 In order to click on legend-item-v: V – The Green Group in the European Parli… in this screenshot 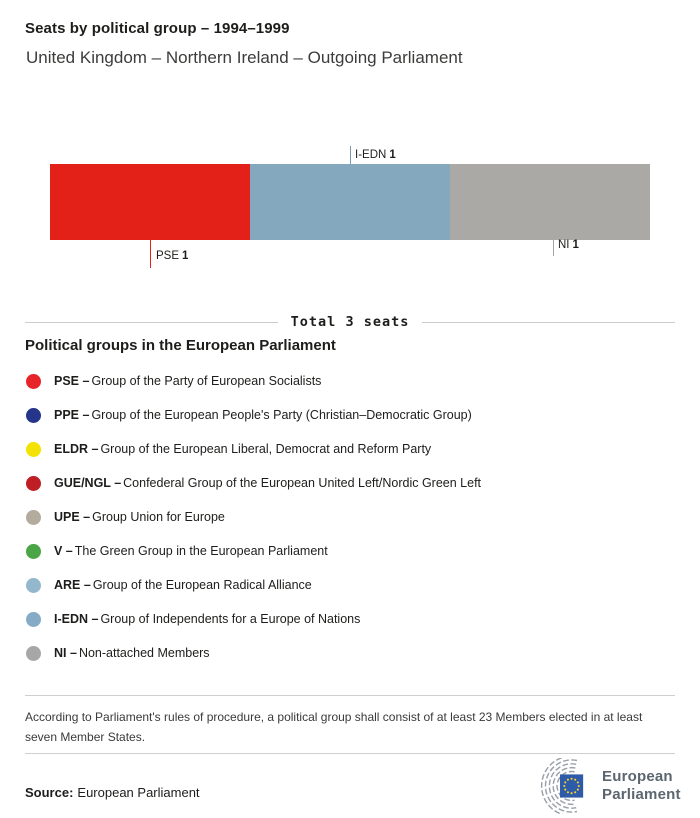, I will do `click(176, 551)`.